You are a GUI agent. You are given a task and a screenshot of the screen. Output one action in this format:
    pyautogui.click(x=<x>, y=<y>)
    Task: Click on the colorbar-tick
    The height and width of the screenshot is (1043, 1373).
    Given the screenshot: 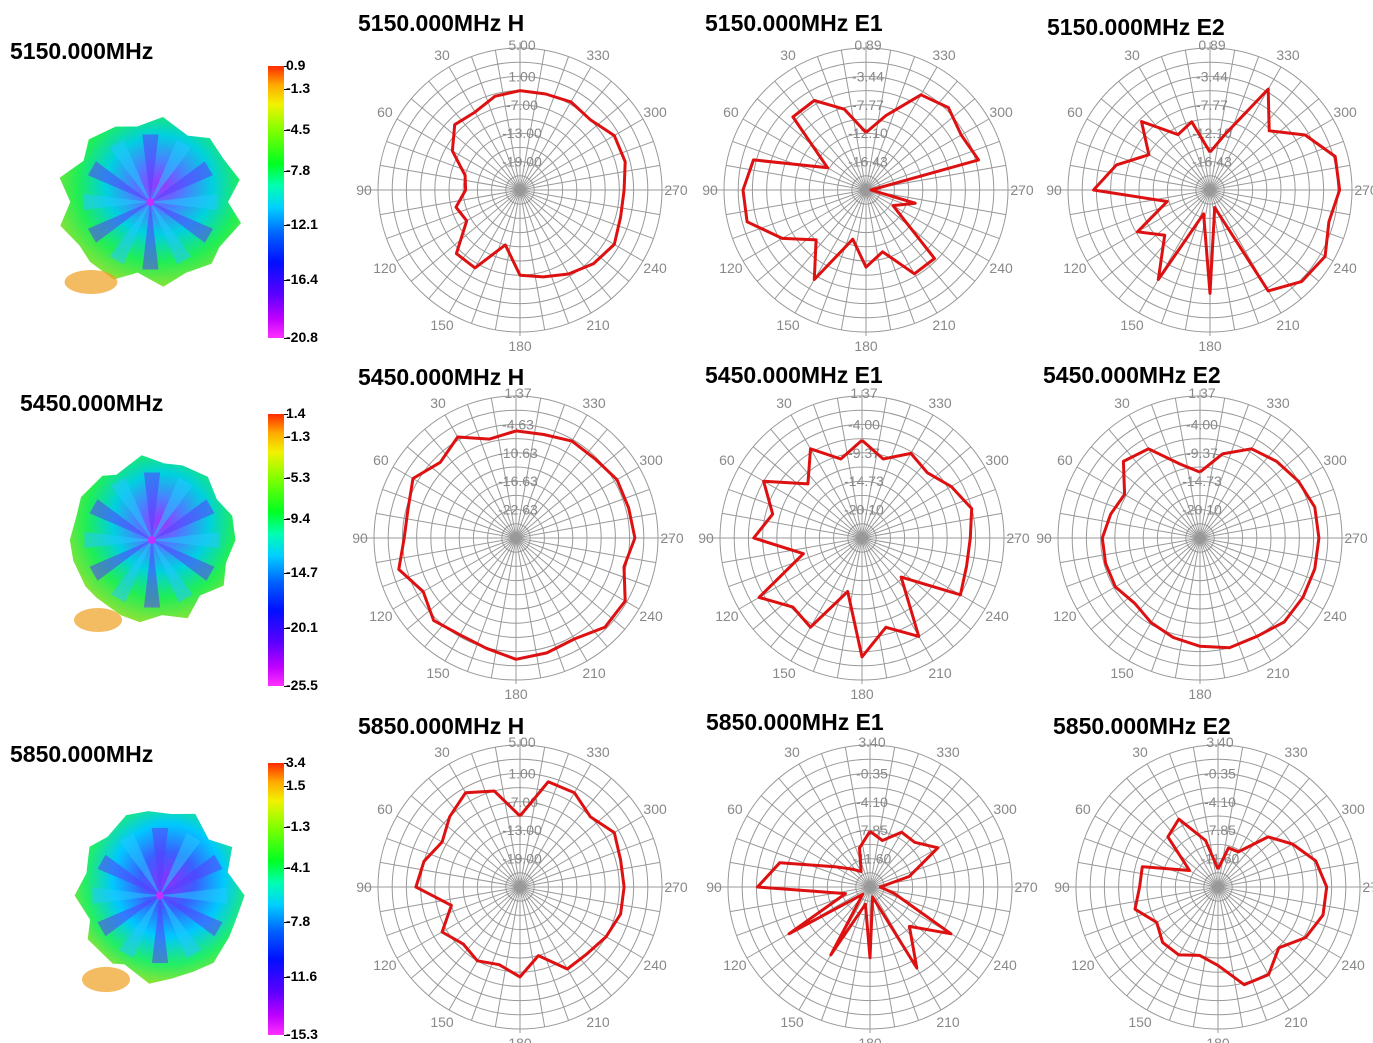 What is the action you would take?
    pyautogui.click(x=286, y=280)
    